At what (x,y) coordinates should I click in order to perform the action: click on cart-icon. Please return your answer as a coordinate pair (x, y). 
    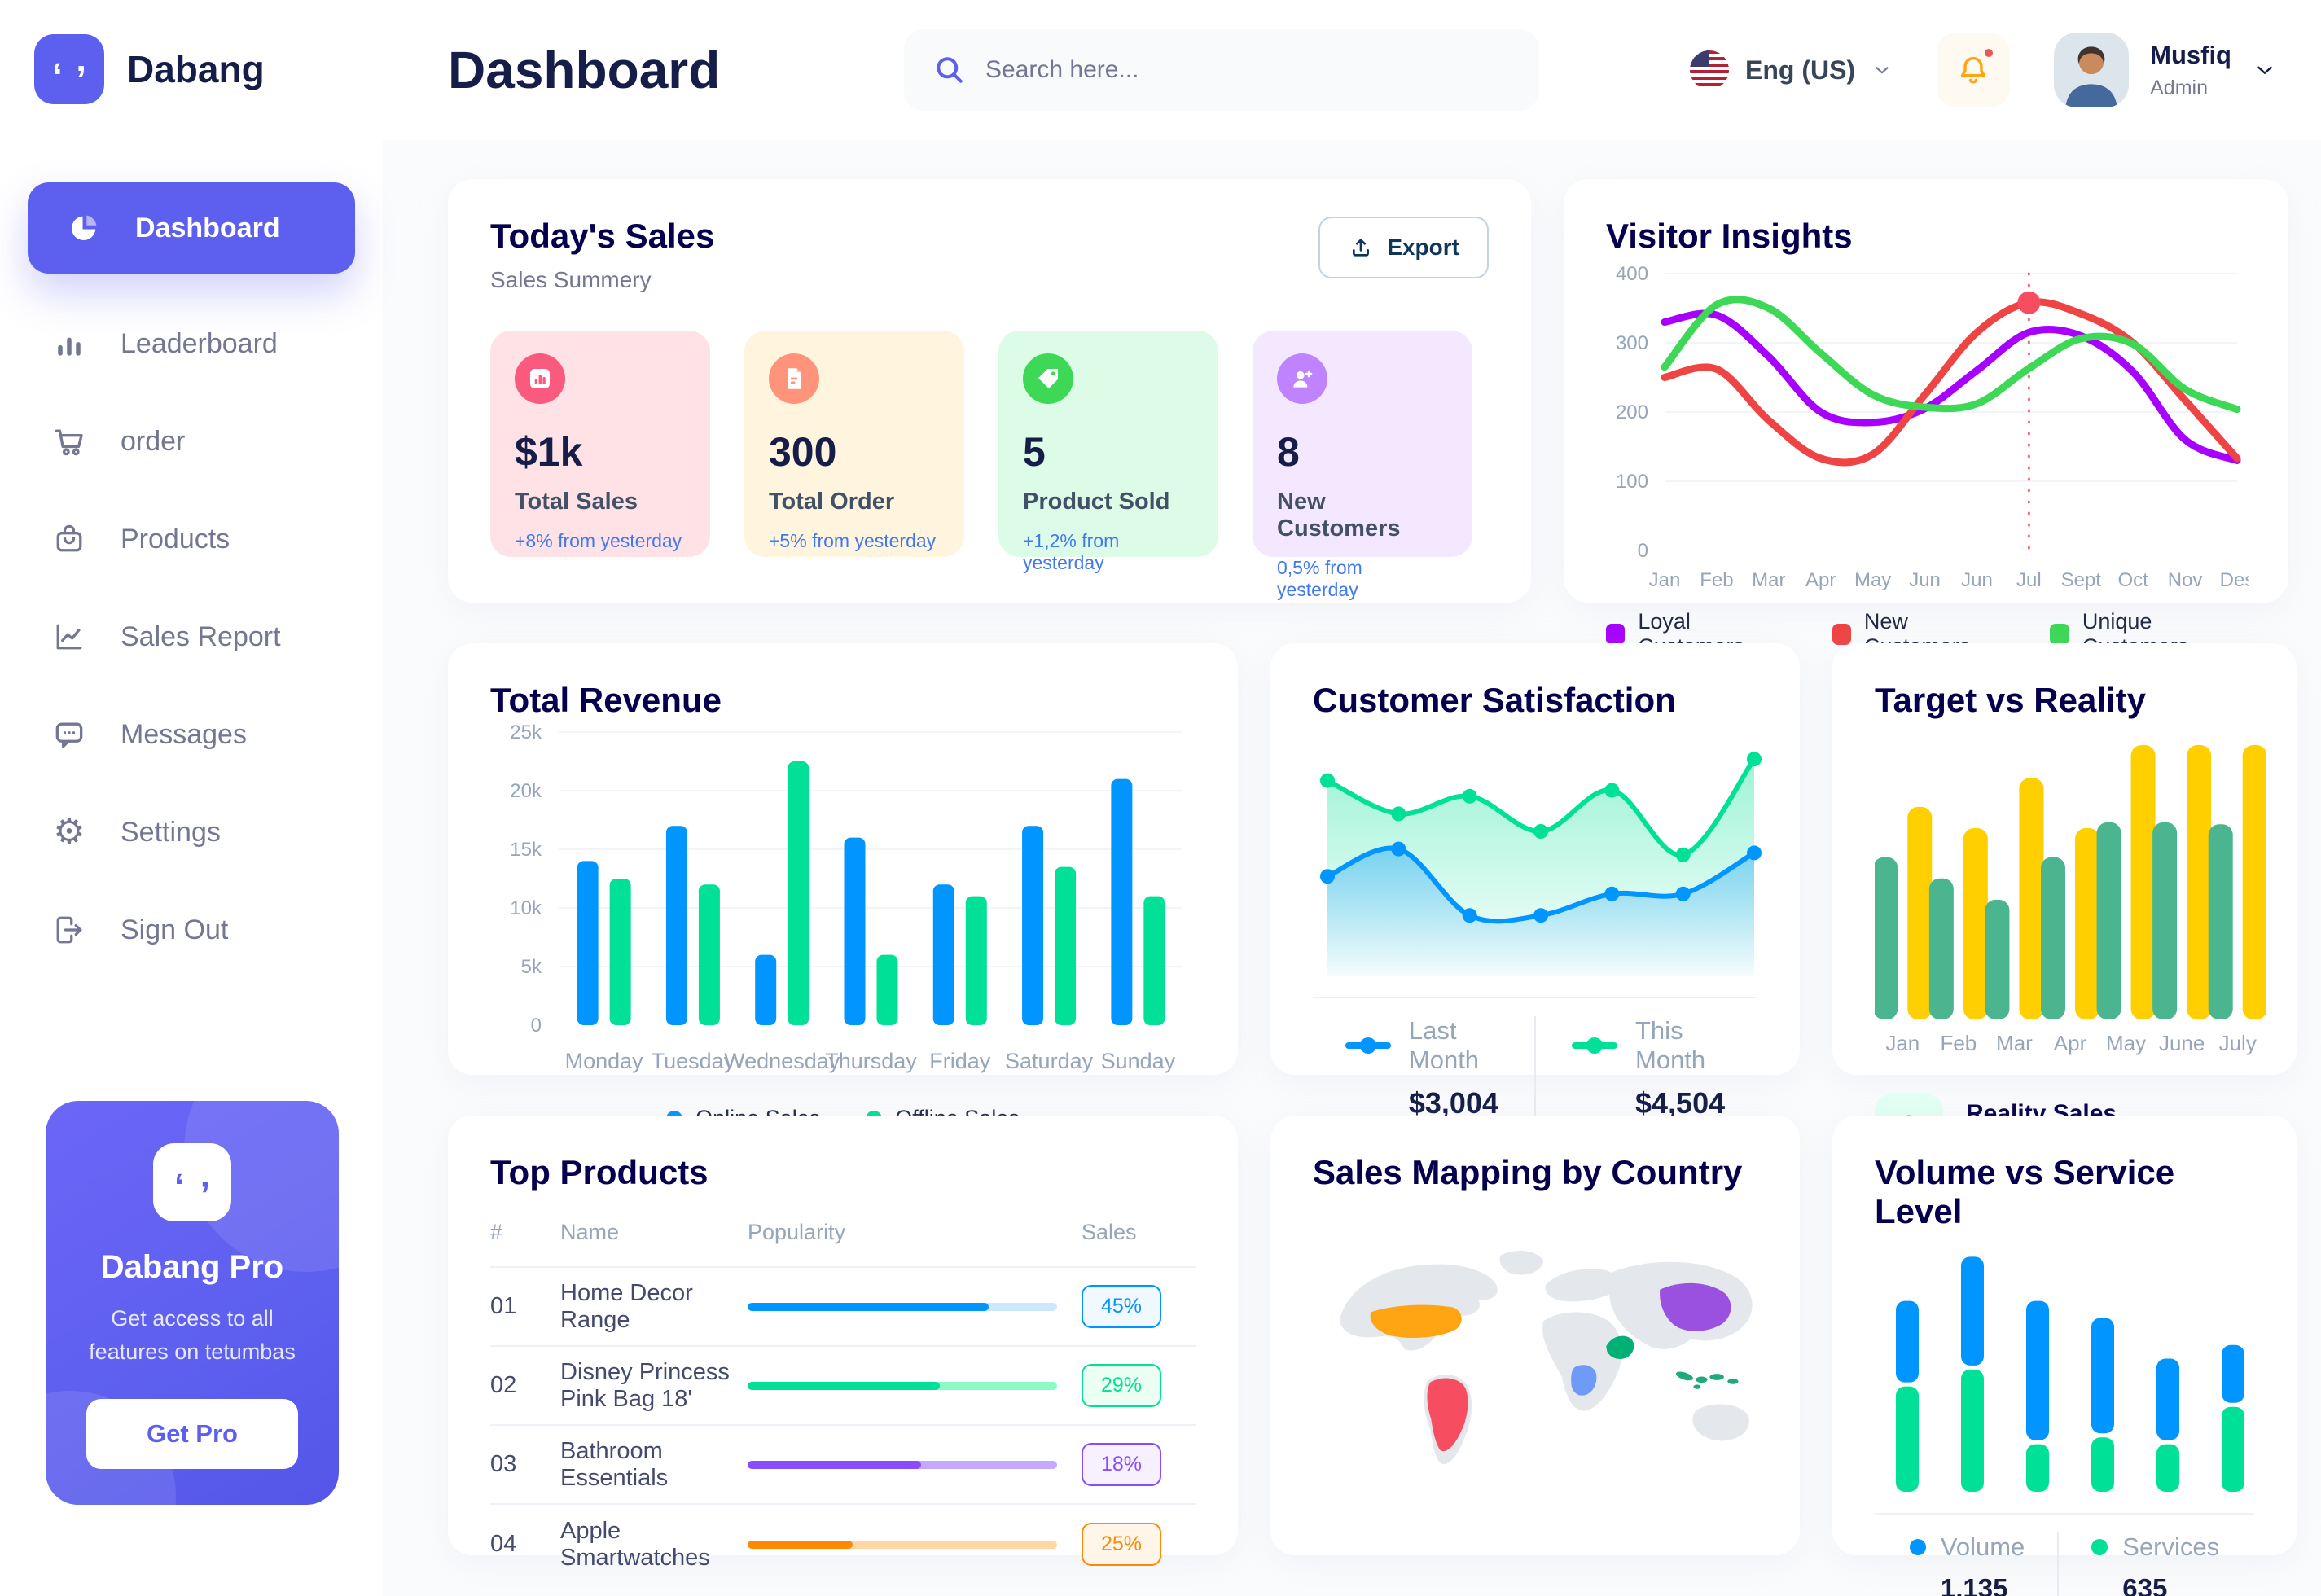
    Looking at the image, I should click on (69, 441).